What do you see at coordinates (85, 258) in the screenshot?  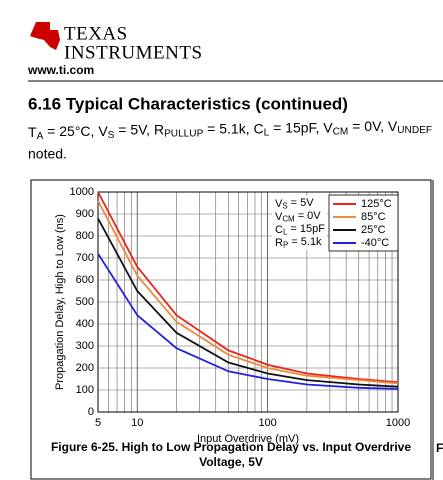 I see `y-tick-label: 700` at bounding box center [85, 258].